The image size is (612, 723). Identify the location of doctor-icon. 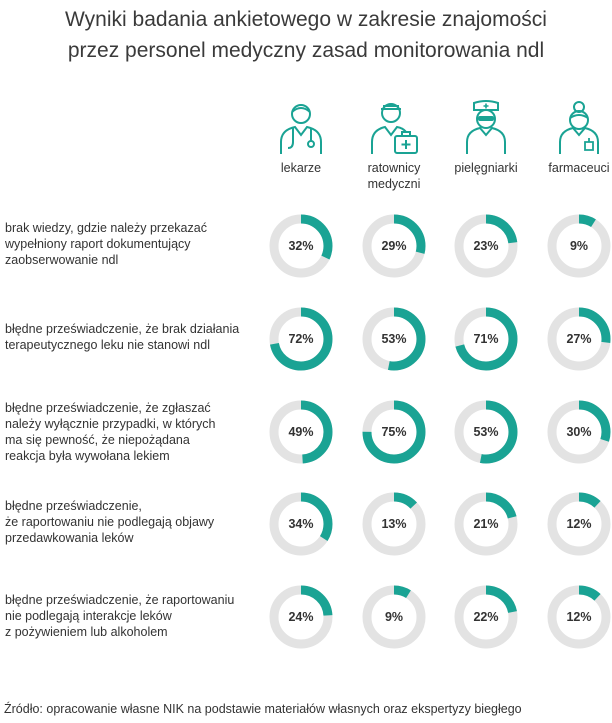
(301, 129).